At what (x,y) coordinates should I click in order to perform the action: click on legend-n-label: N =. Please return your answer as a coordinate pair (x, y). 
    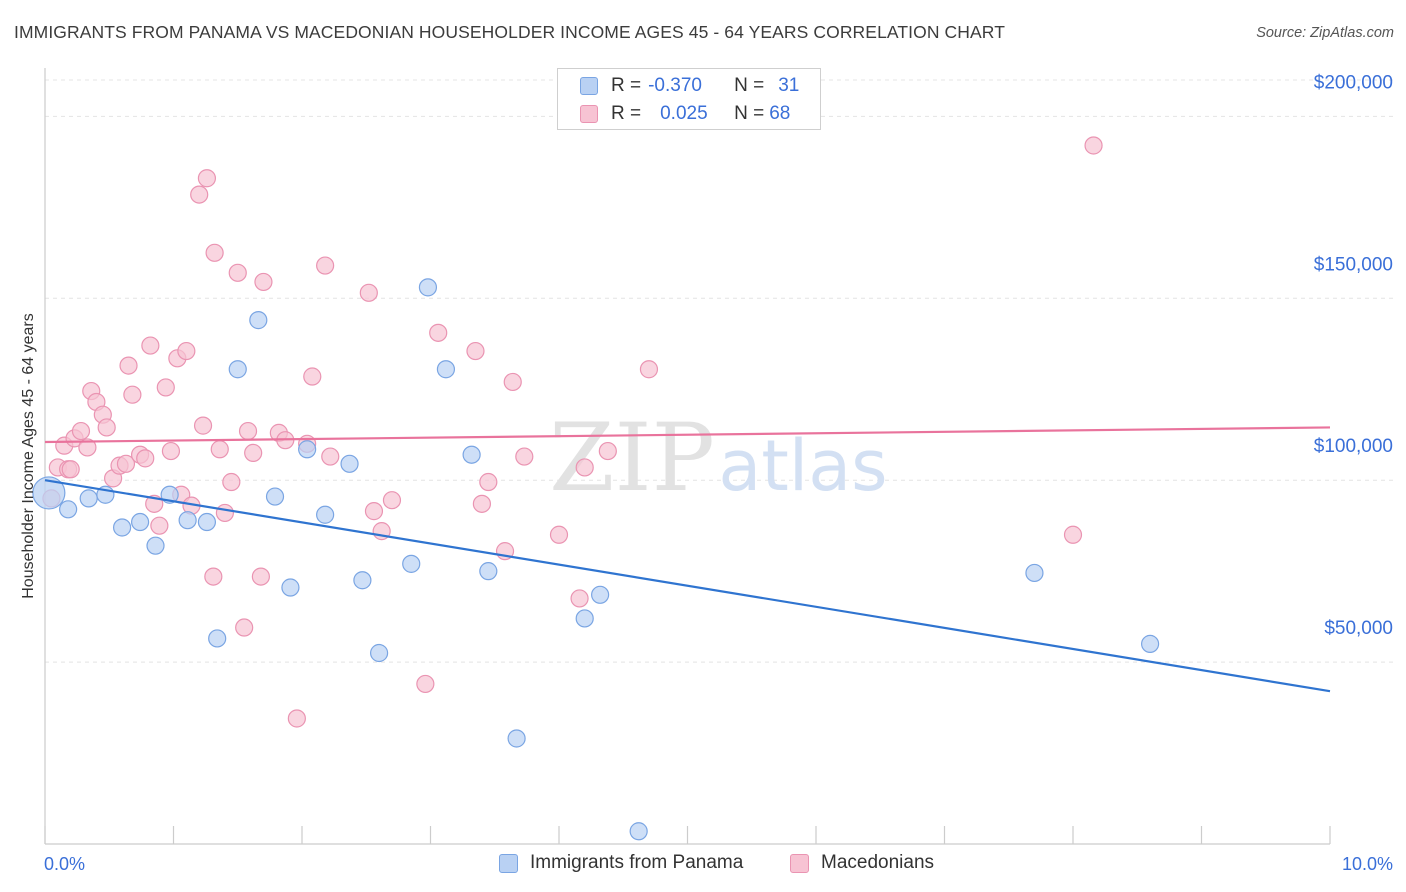
    Looking at the image, I should click on (749, 113).